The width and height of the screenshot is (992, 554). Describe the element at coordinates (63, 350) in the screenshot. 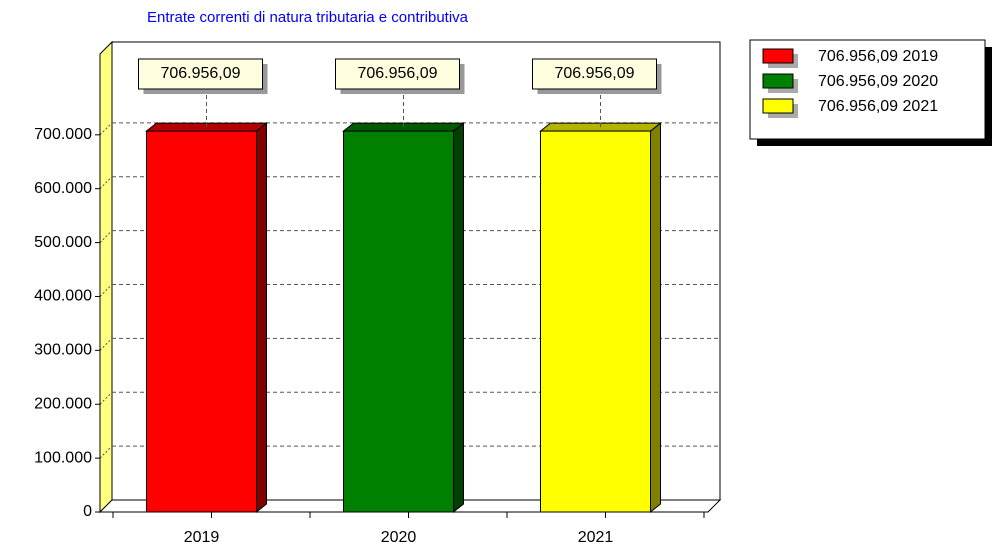

I see `y-tick-label: 300.000` at that location.